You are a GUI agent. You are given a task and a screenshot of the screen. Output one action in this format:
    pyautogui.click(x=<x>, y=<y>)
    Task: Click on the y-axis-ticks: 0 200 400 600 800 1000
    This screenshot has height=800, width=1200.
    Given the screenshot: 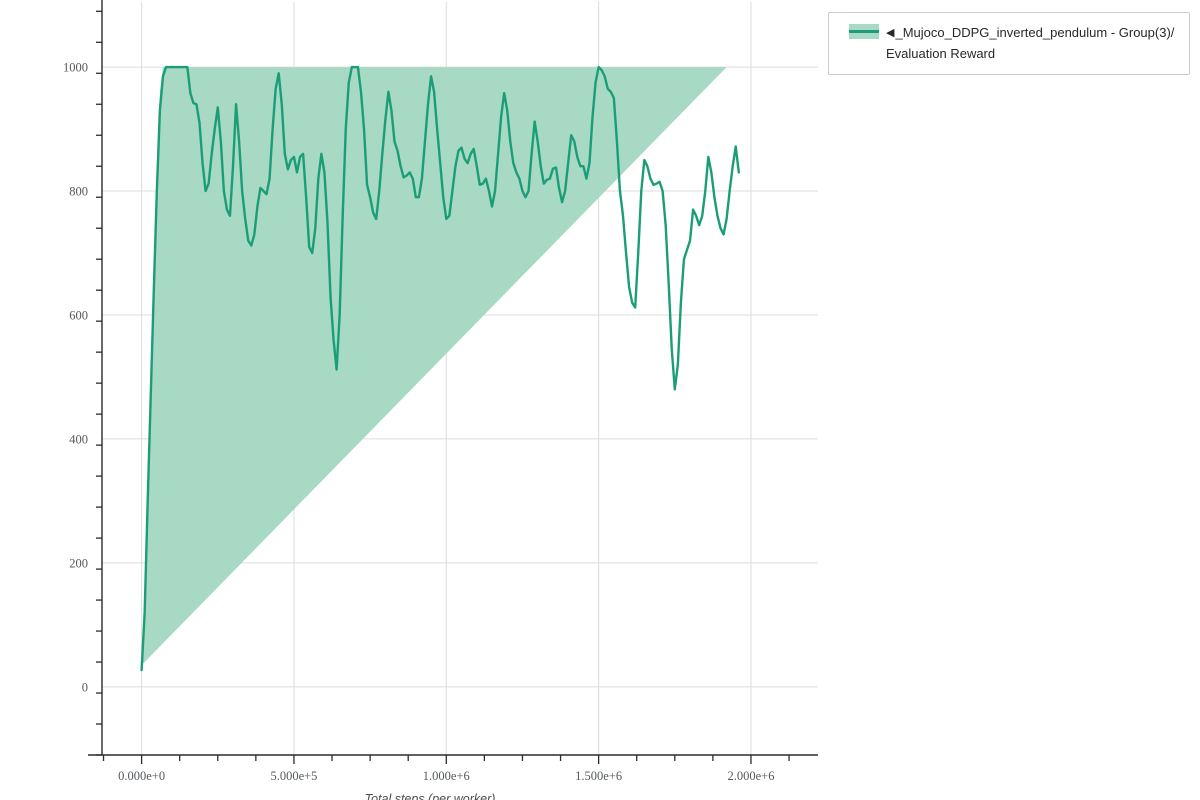 What is the action you would take?
    pyautogui.click(x=82, y=383)
    